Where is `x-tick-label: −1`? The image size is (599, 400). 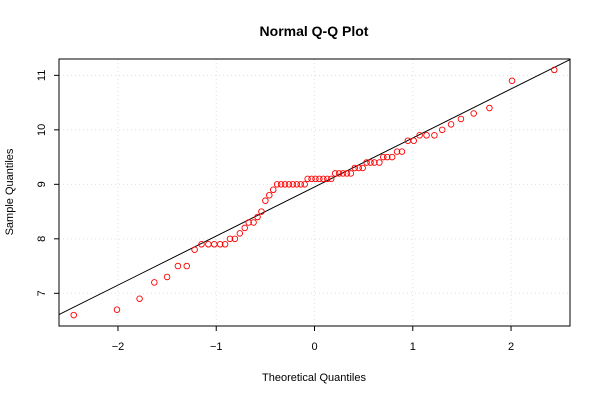 x-tick-label: −1 is located at coordinates (216, 347).